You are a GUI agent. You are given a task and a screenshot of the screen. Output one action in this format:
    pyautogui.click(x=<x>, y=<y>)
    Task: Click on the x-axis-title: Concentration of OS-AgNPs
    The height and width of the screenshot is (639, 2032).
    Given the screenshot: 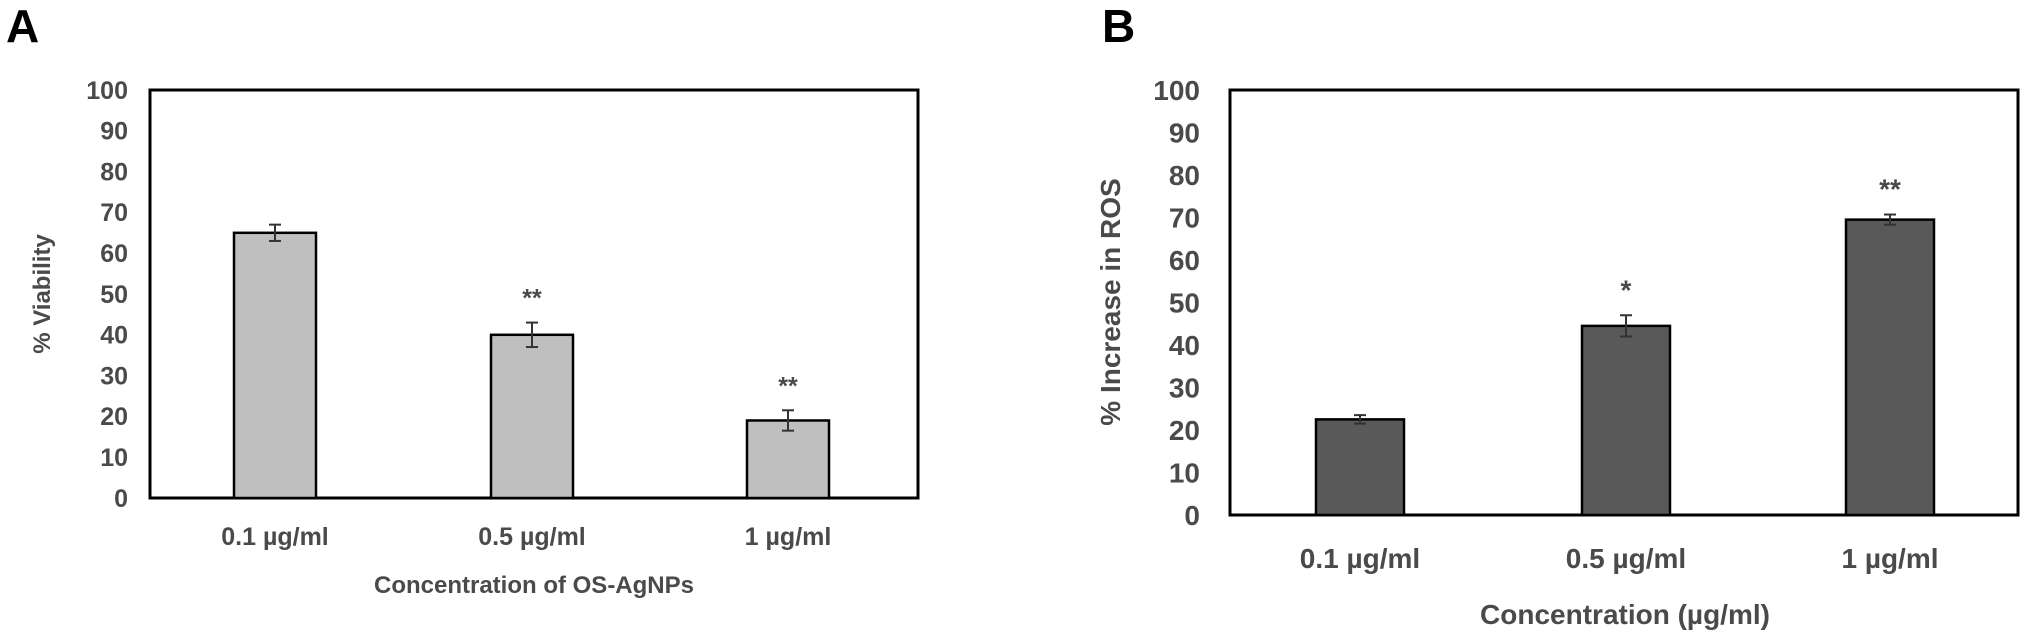 What is the action you would take?
    pyautogui.click(x=534, y=585)
    